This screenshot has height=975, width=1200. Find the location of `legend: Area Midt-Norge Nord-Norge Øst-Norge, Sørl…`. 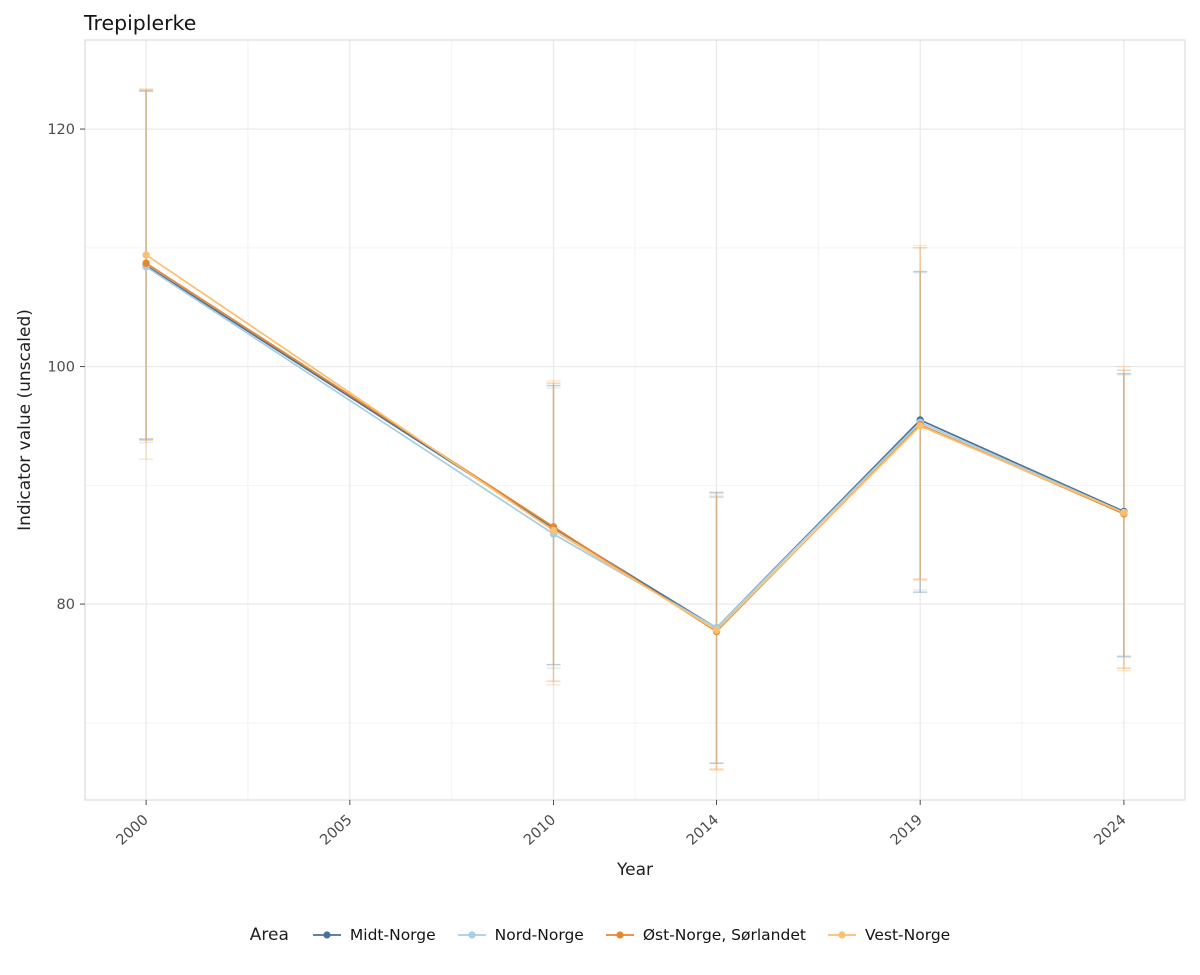

legend: Area Midt-Norge Nord-Norge Øst-Norge, Sørl… is located at coordinates (600, 935).